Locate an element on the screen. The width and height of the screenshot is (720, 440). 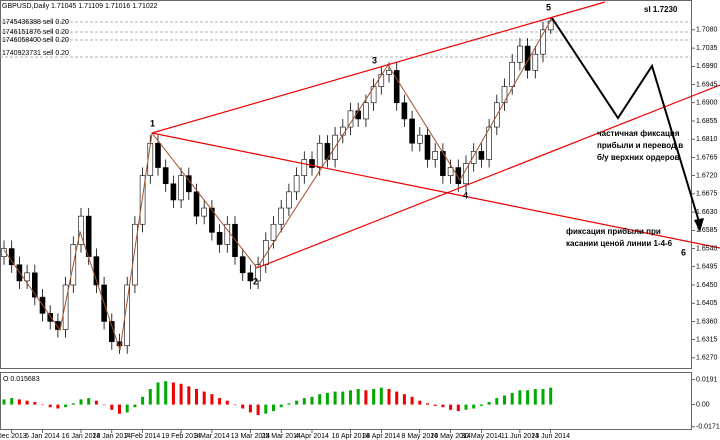
x-tick-label: 16 Jan 2014 is located at coordinates (81, 436).